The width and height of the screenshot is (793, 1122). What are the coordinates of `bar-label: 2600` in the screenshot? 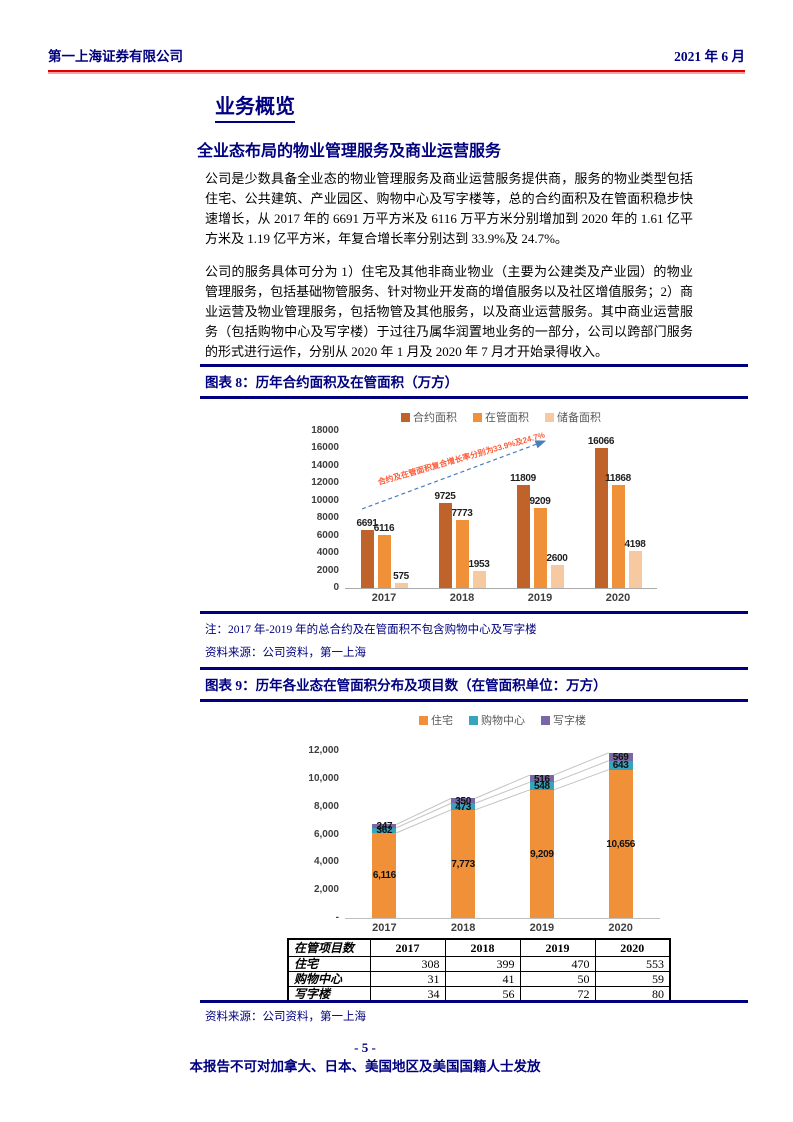 It's located at (557, 559).